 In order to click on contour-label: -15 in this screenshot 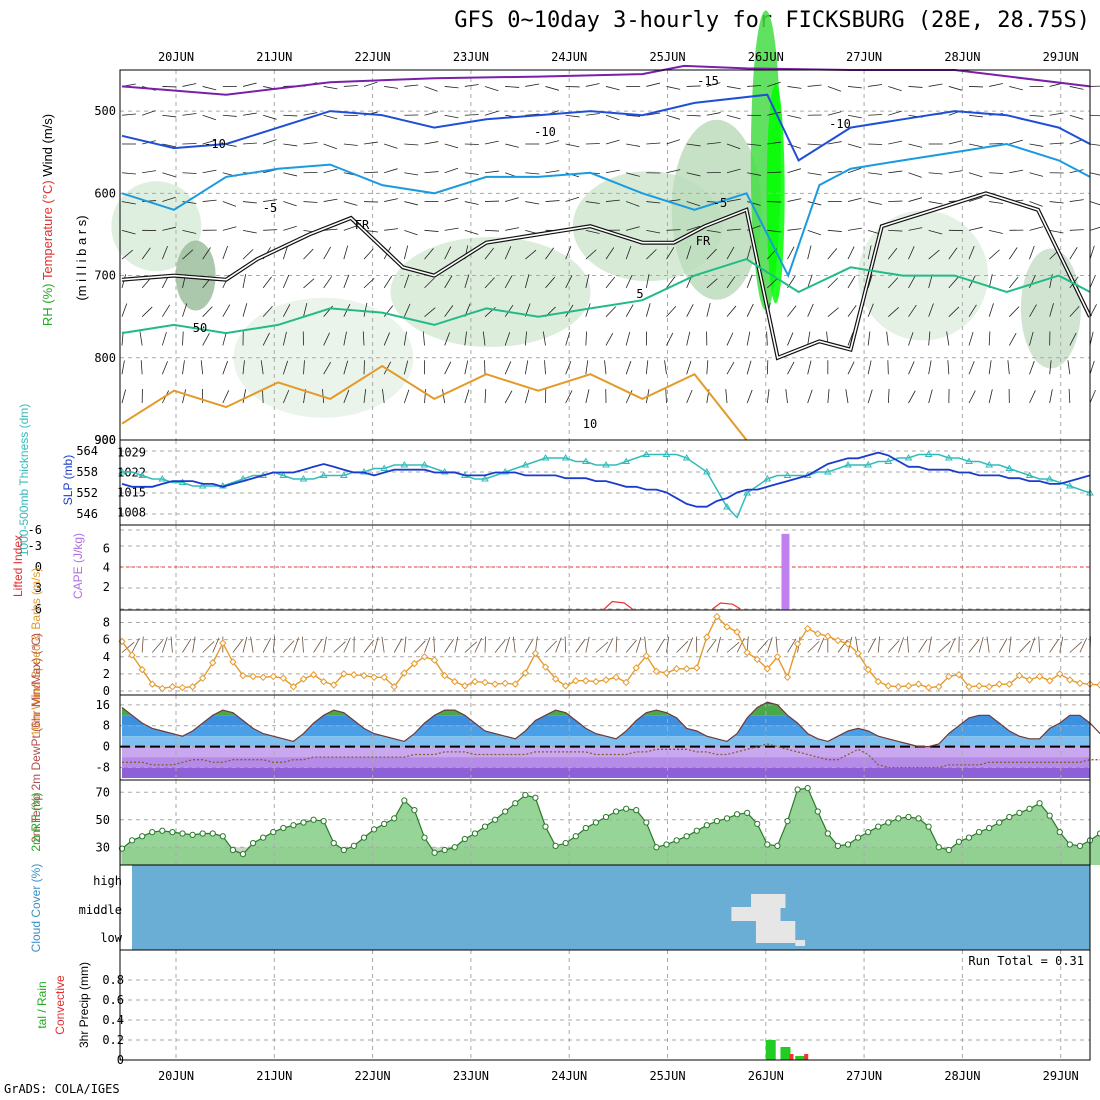, I will do `click(708, 81)`.